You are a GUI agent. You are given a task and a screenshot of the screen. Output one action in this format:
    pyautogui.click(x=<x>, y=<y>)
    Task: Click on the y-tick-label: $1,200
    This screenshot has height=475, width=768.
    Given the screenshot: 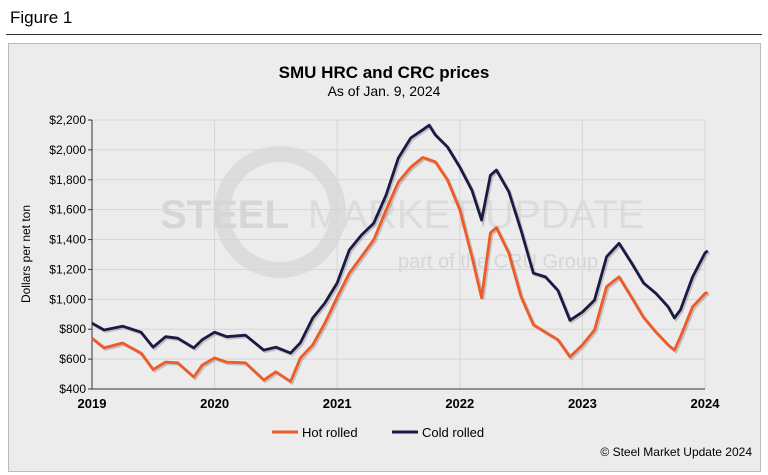 What is the action you would take?
    pyautogui.click(x=67, y=269)
    